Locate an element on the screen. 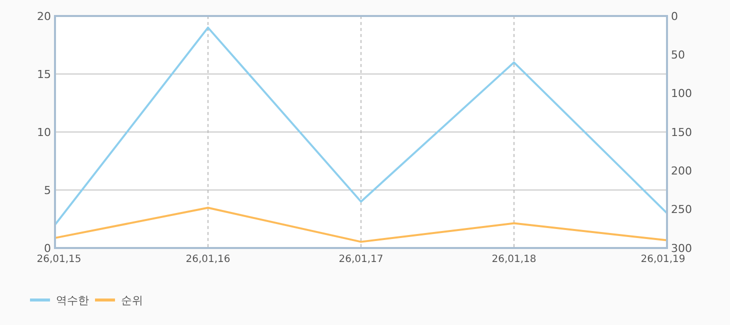 This screenshot has height=325, width=730. y2-tick-label: 300 is located at coordinates (681, 248).